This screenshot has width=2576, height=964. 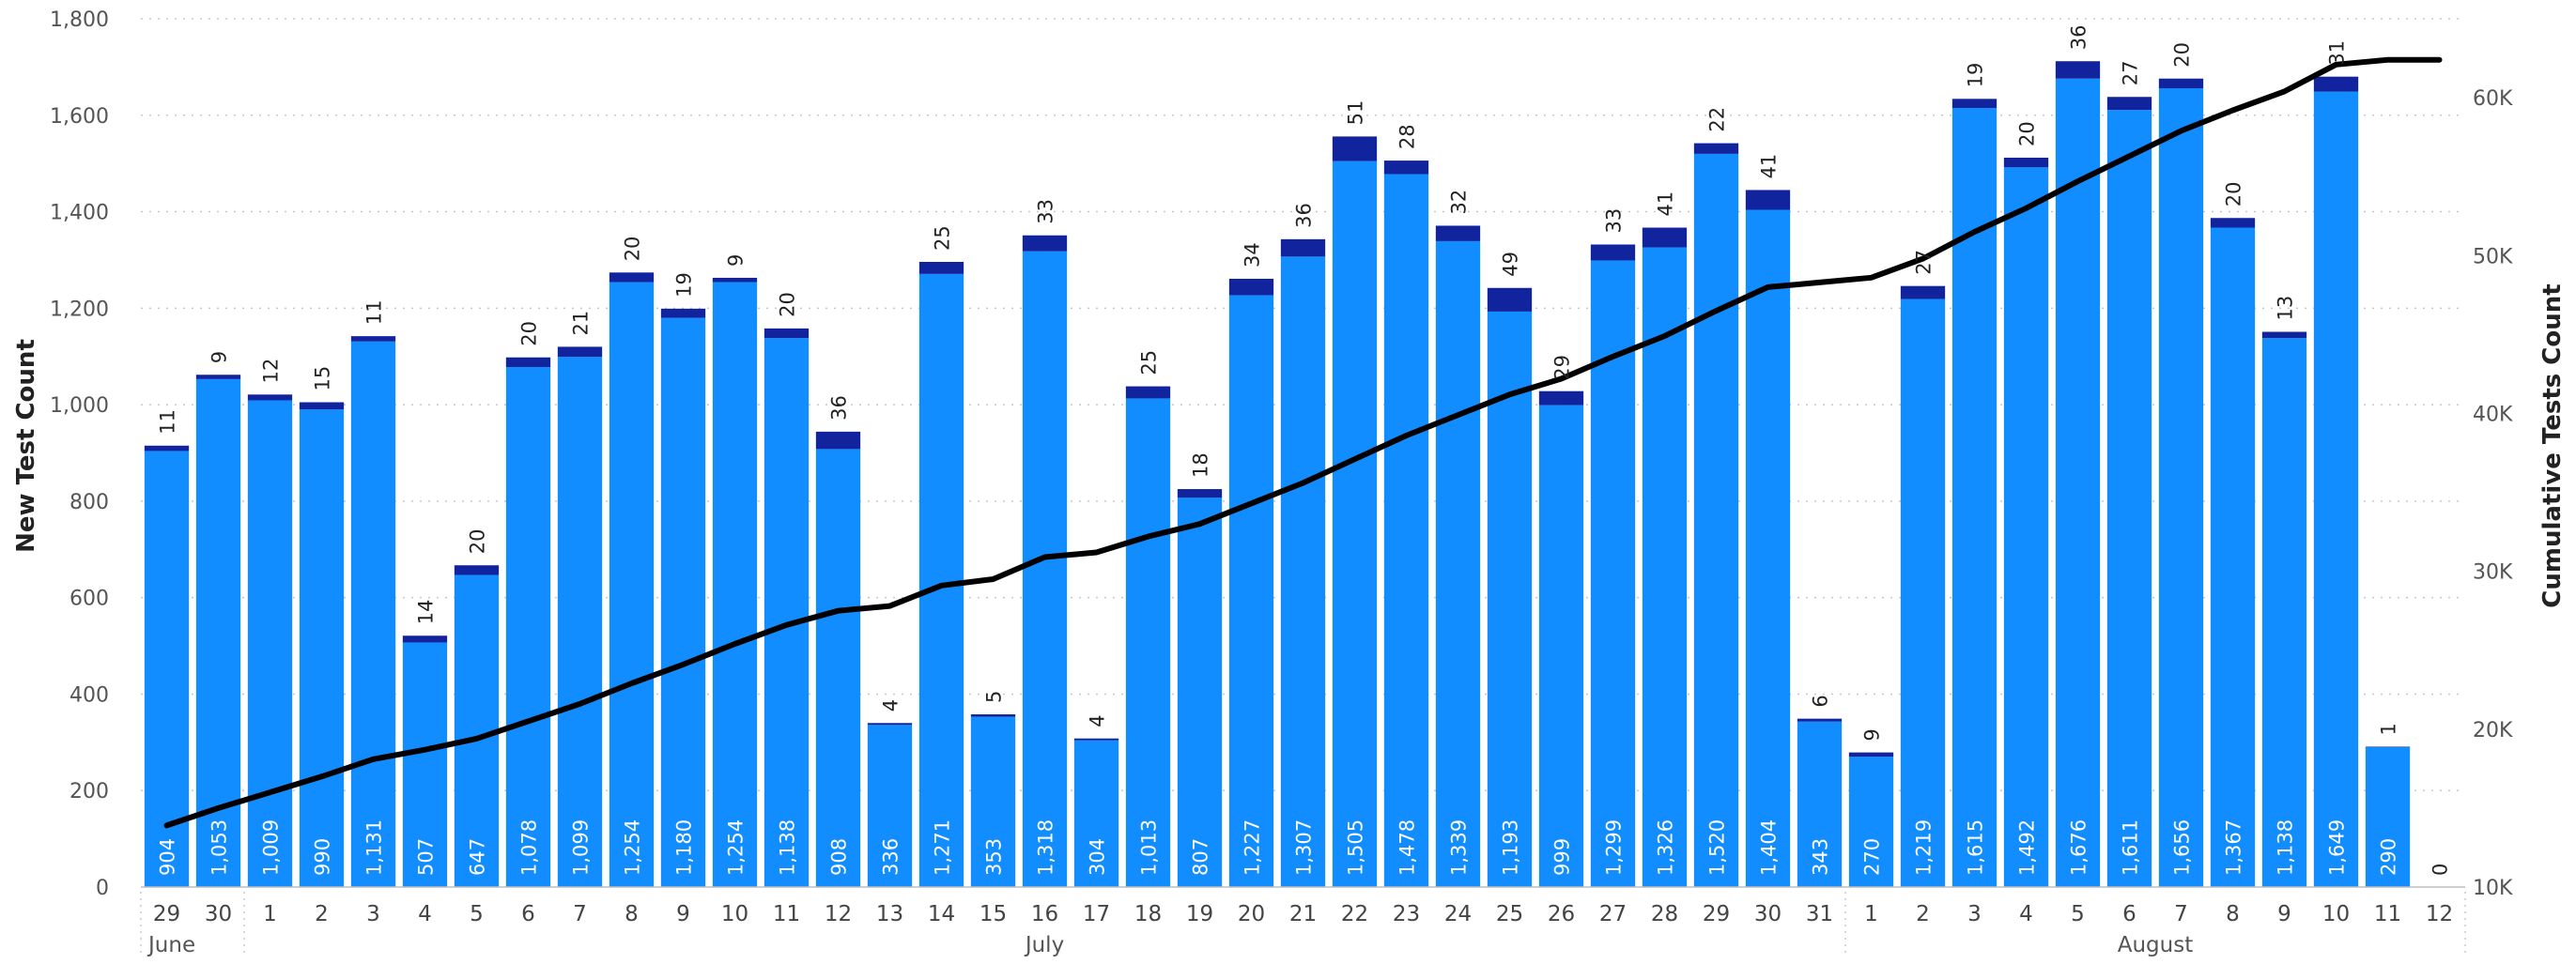 What do you see at coordinates (891, 705) in the screenshot?
I see `bar-top-value-label: 4` at bounding box center [891, 705].